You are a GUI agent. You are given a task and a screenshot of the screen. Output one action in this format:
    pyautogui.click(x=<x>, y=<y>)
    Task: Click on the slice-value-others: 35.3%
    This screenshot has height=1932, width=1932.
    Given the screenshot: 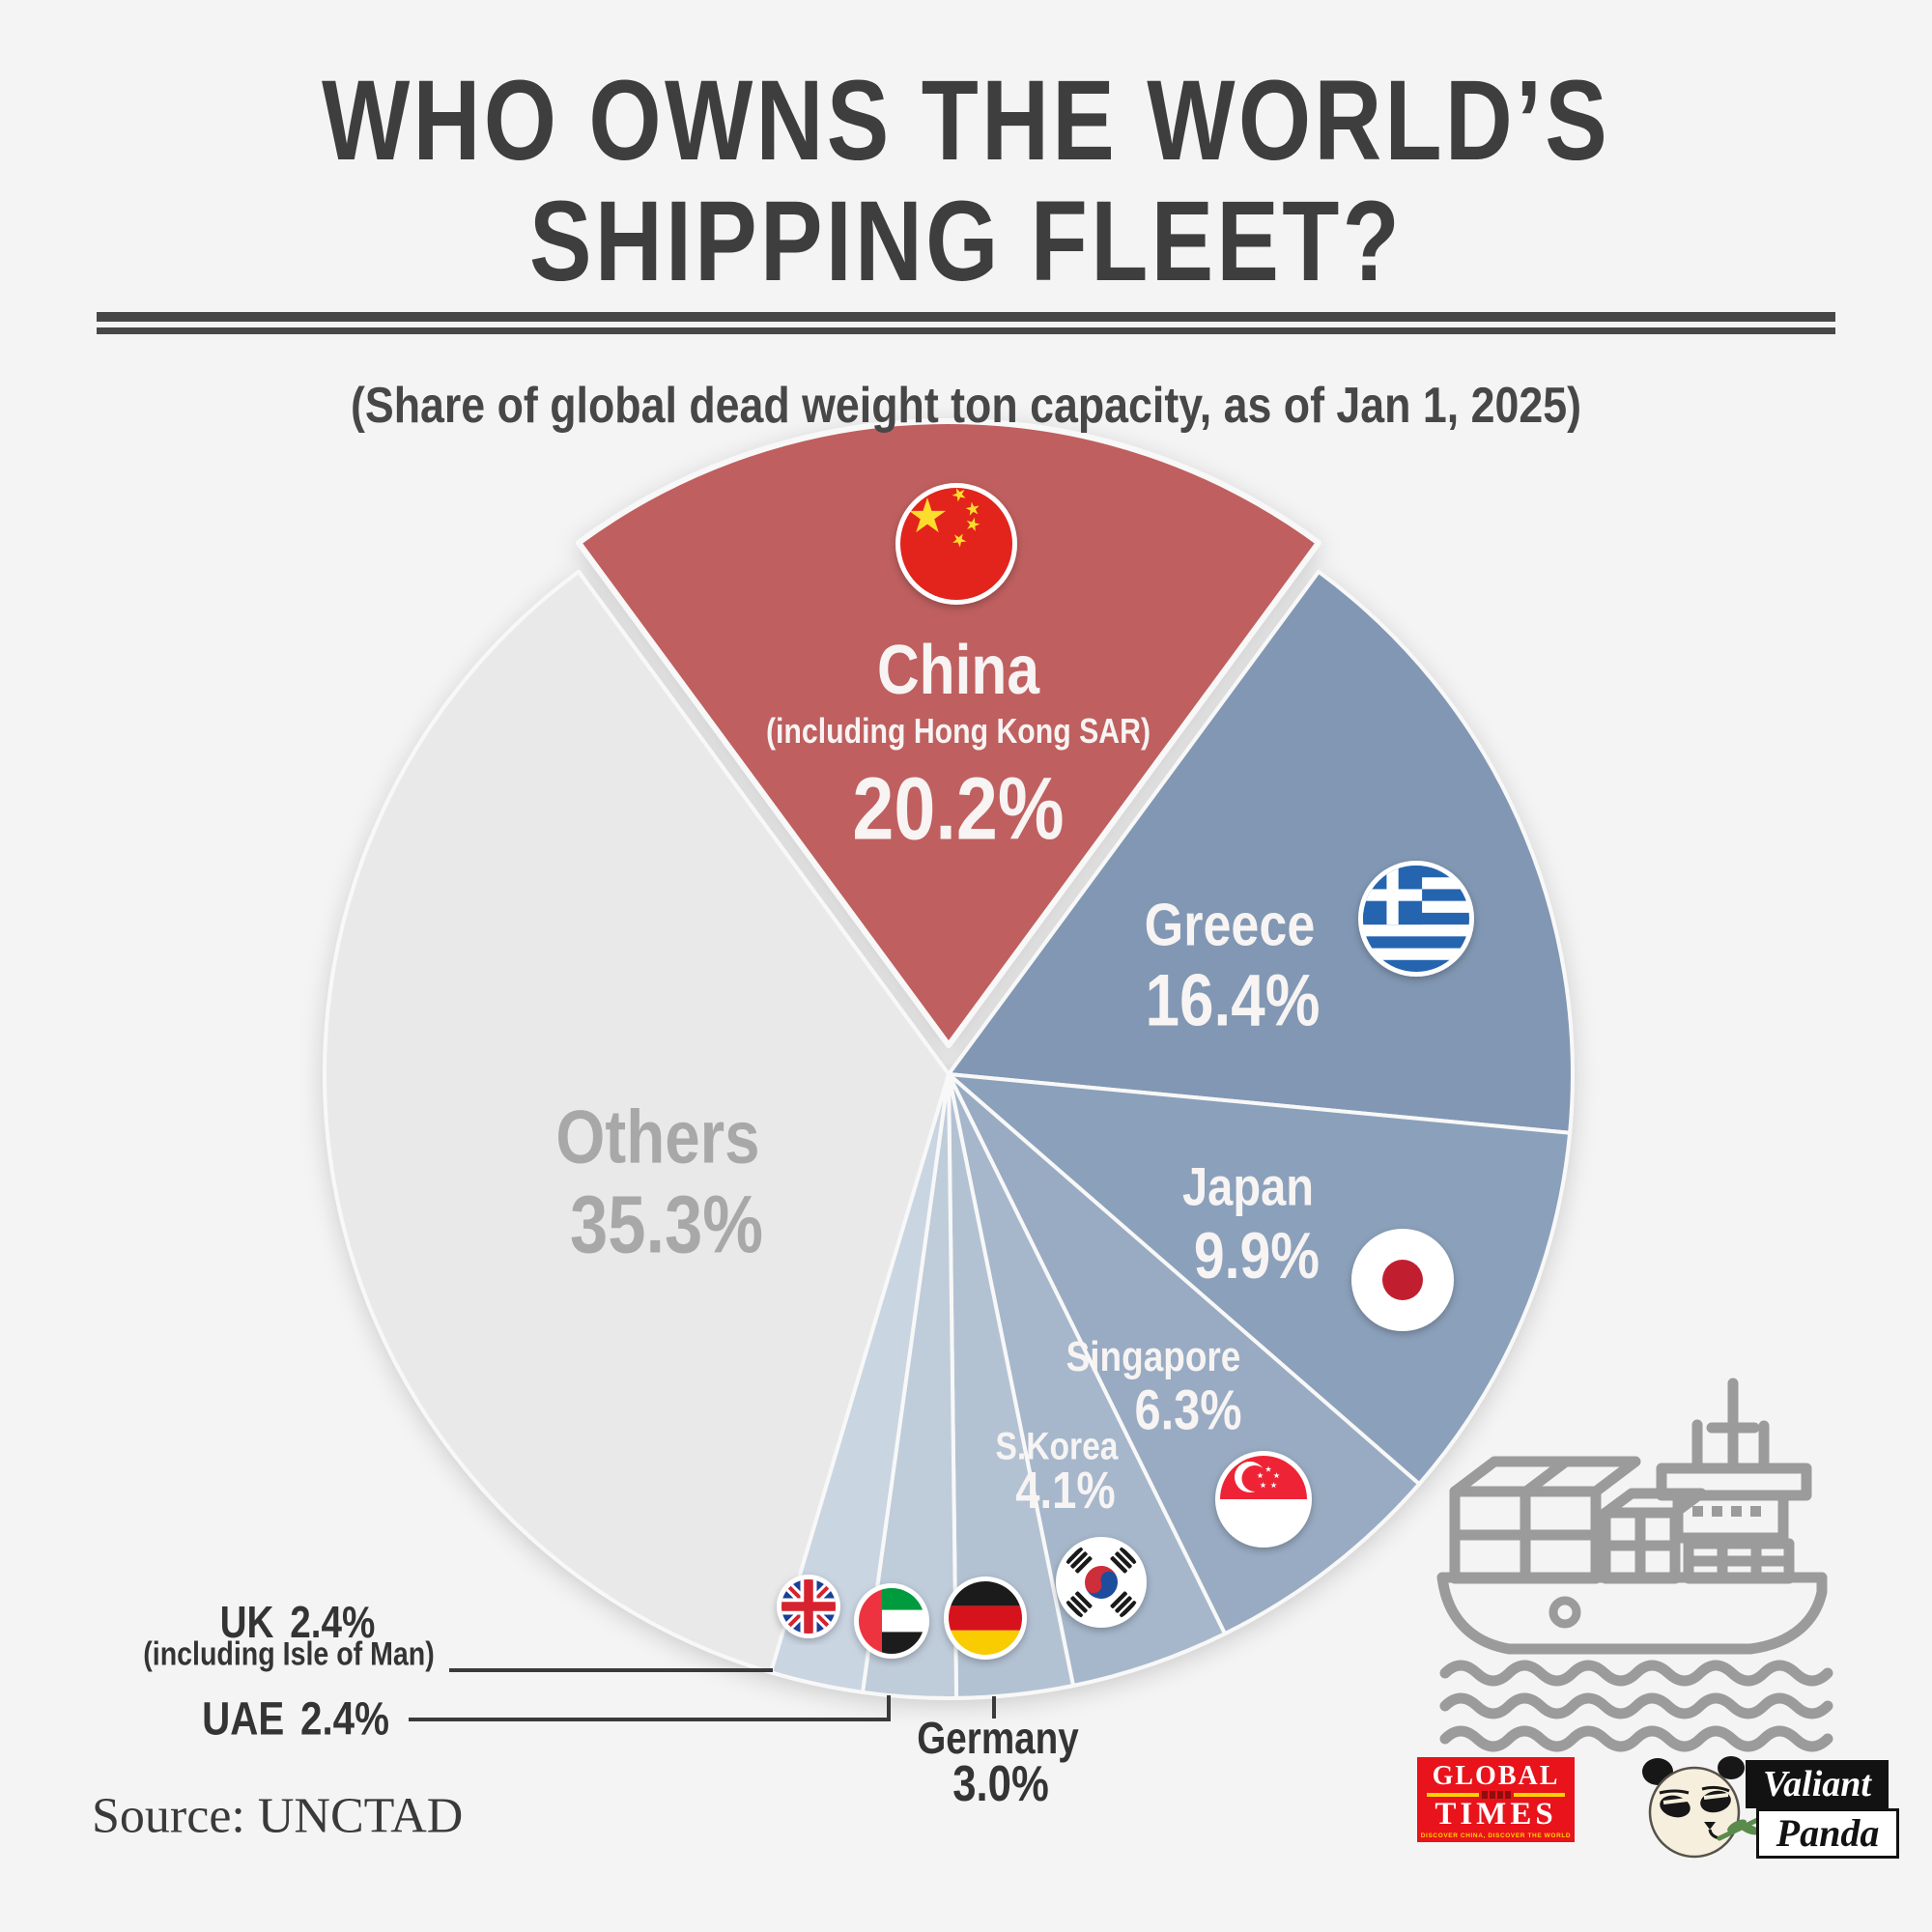 What is the action you would take?
    pyautogui.click(x=666, y=1224)
    